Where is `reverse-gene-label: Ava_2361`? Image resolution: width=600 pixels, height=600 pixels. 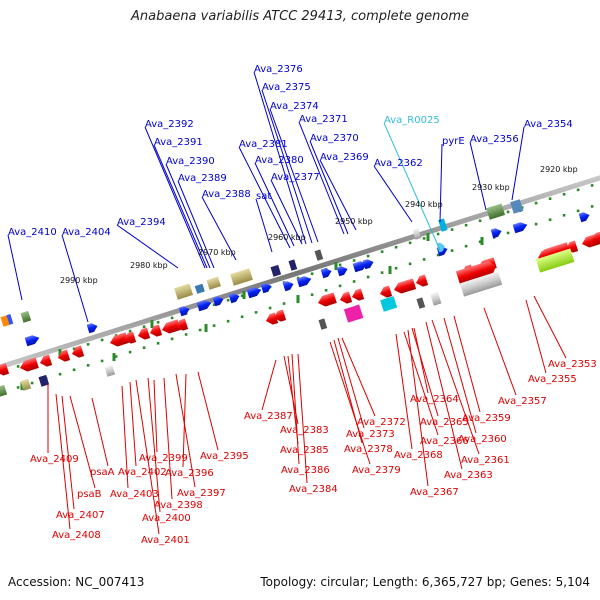
reverse-gene-label: Ava_2361 is located at coordinates (485, 460).